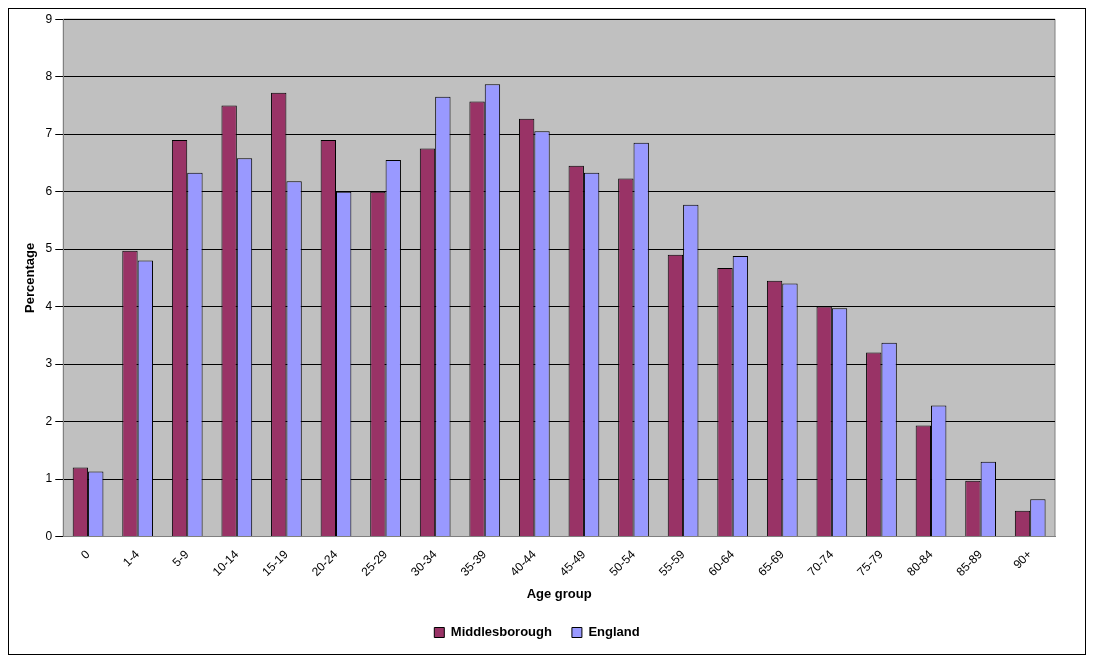 The width and height of the screenshot is (1094, 663). I want to click on x-tick-label: 5-9, so click(180, 558).